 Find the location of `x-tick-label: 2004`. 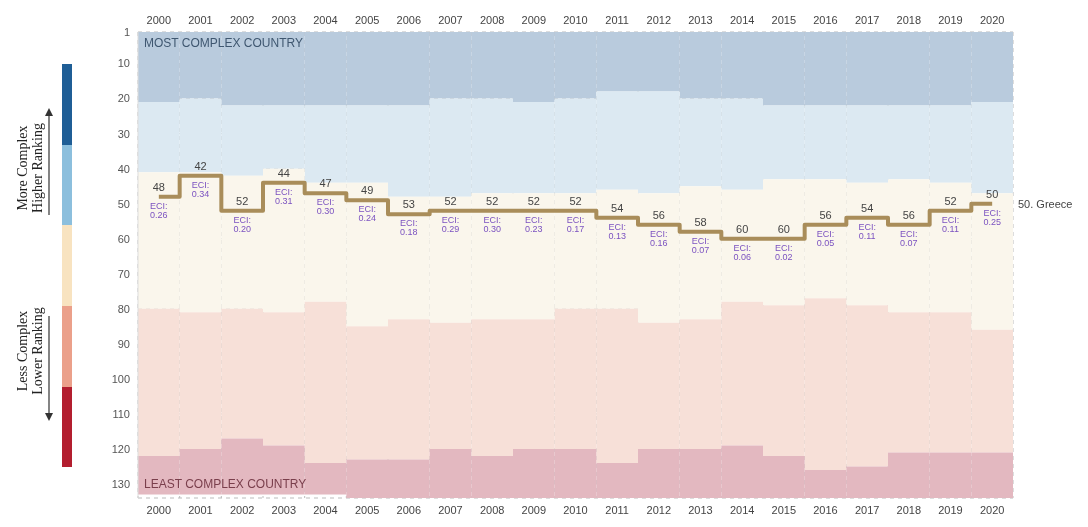

x-tick-label: 2004 is located at coordinates (325, 509).